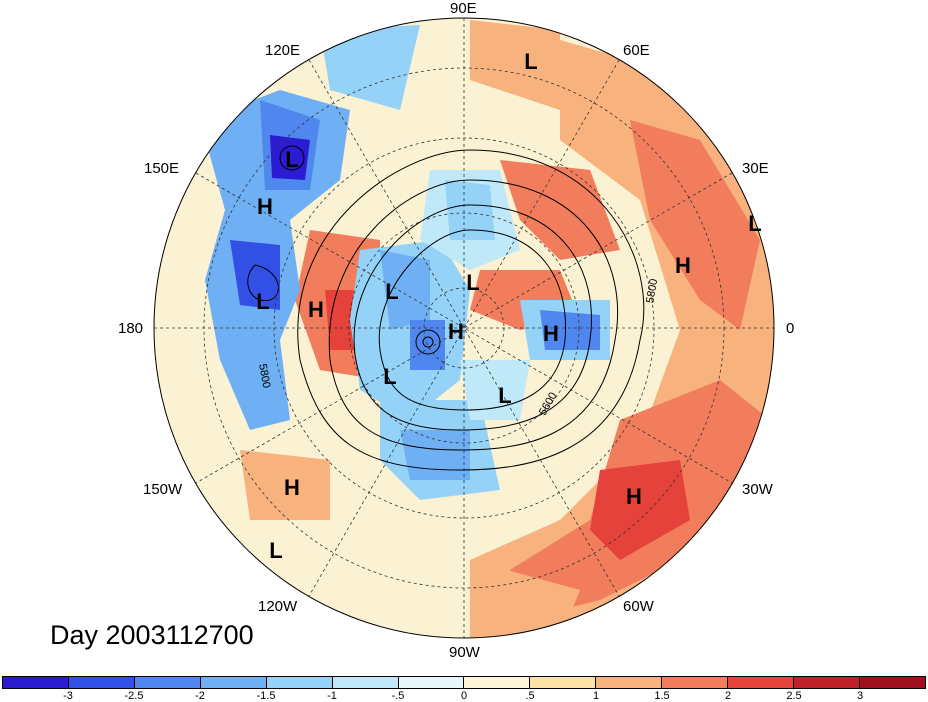 The width and height of the screenshot is (928, 702). Describe the element at coordinates (464, 652) in the screenshot. I see `lon-label-90w: 90W` at that location.